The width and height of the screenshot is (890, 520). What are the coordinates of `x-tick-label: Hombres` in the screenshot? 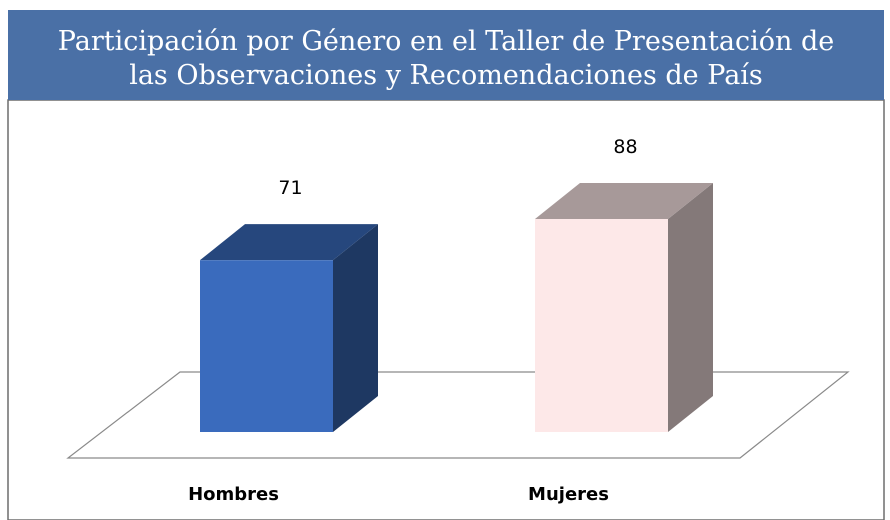 It's located at (233, 494).